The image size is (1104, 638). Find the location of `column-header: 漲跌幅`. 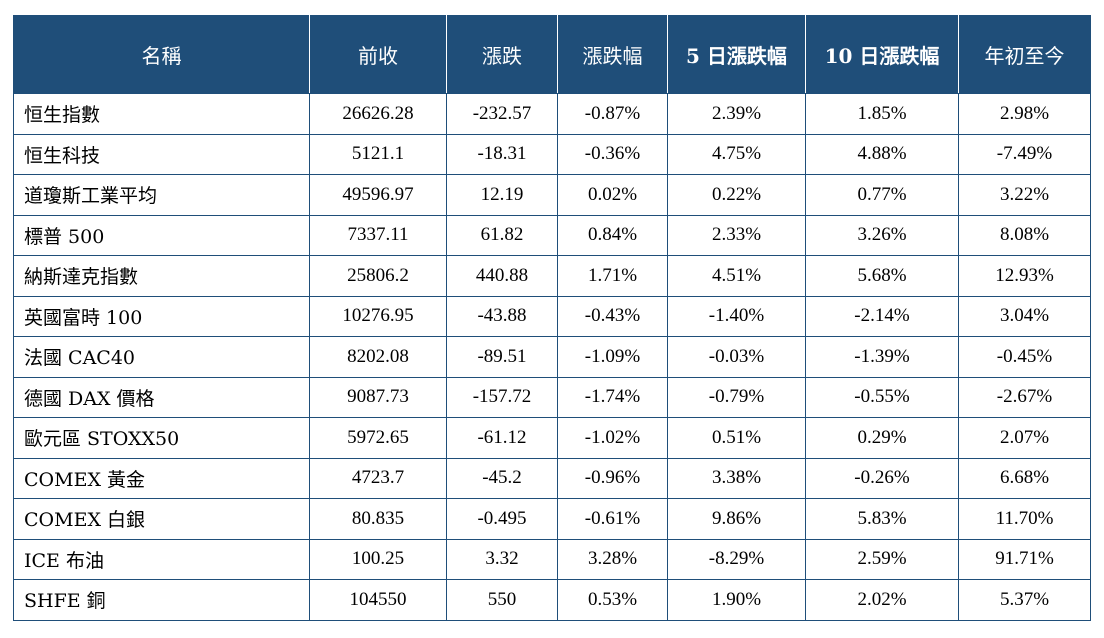

column-header: 漲跌幅 is located at coordinates (612, 54).